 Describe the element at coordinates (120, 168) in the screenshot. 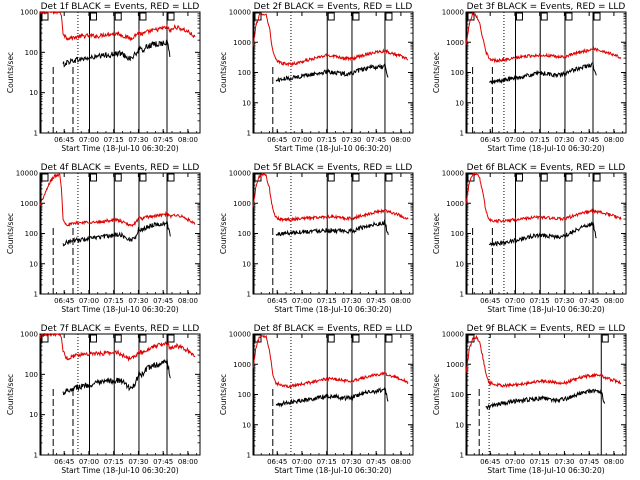

I see `panel-title: Det 4f BLACK = Events, RED = LLD` at that location.